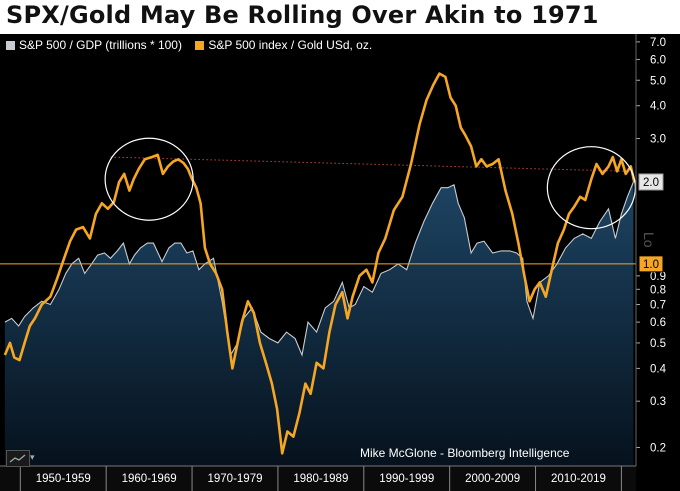  What do you see at coordinates (658, 43) in the screenshot?
I see `y-tick-label: 7.0` at bounding box center [658, 43].